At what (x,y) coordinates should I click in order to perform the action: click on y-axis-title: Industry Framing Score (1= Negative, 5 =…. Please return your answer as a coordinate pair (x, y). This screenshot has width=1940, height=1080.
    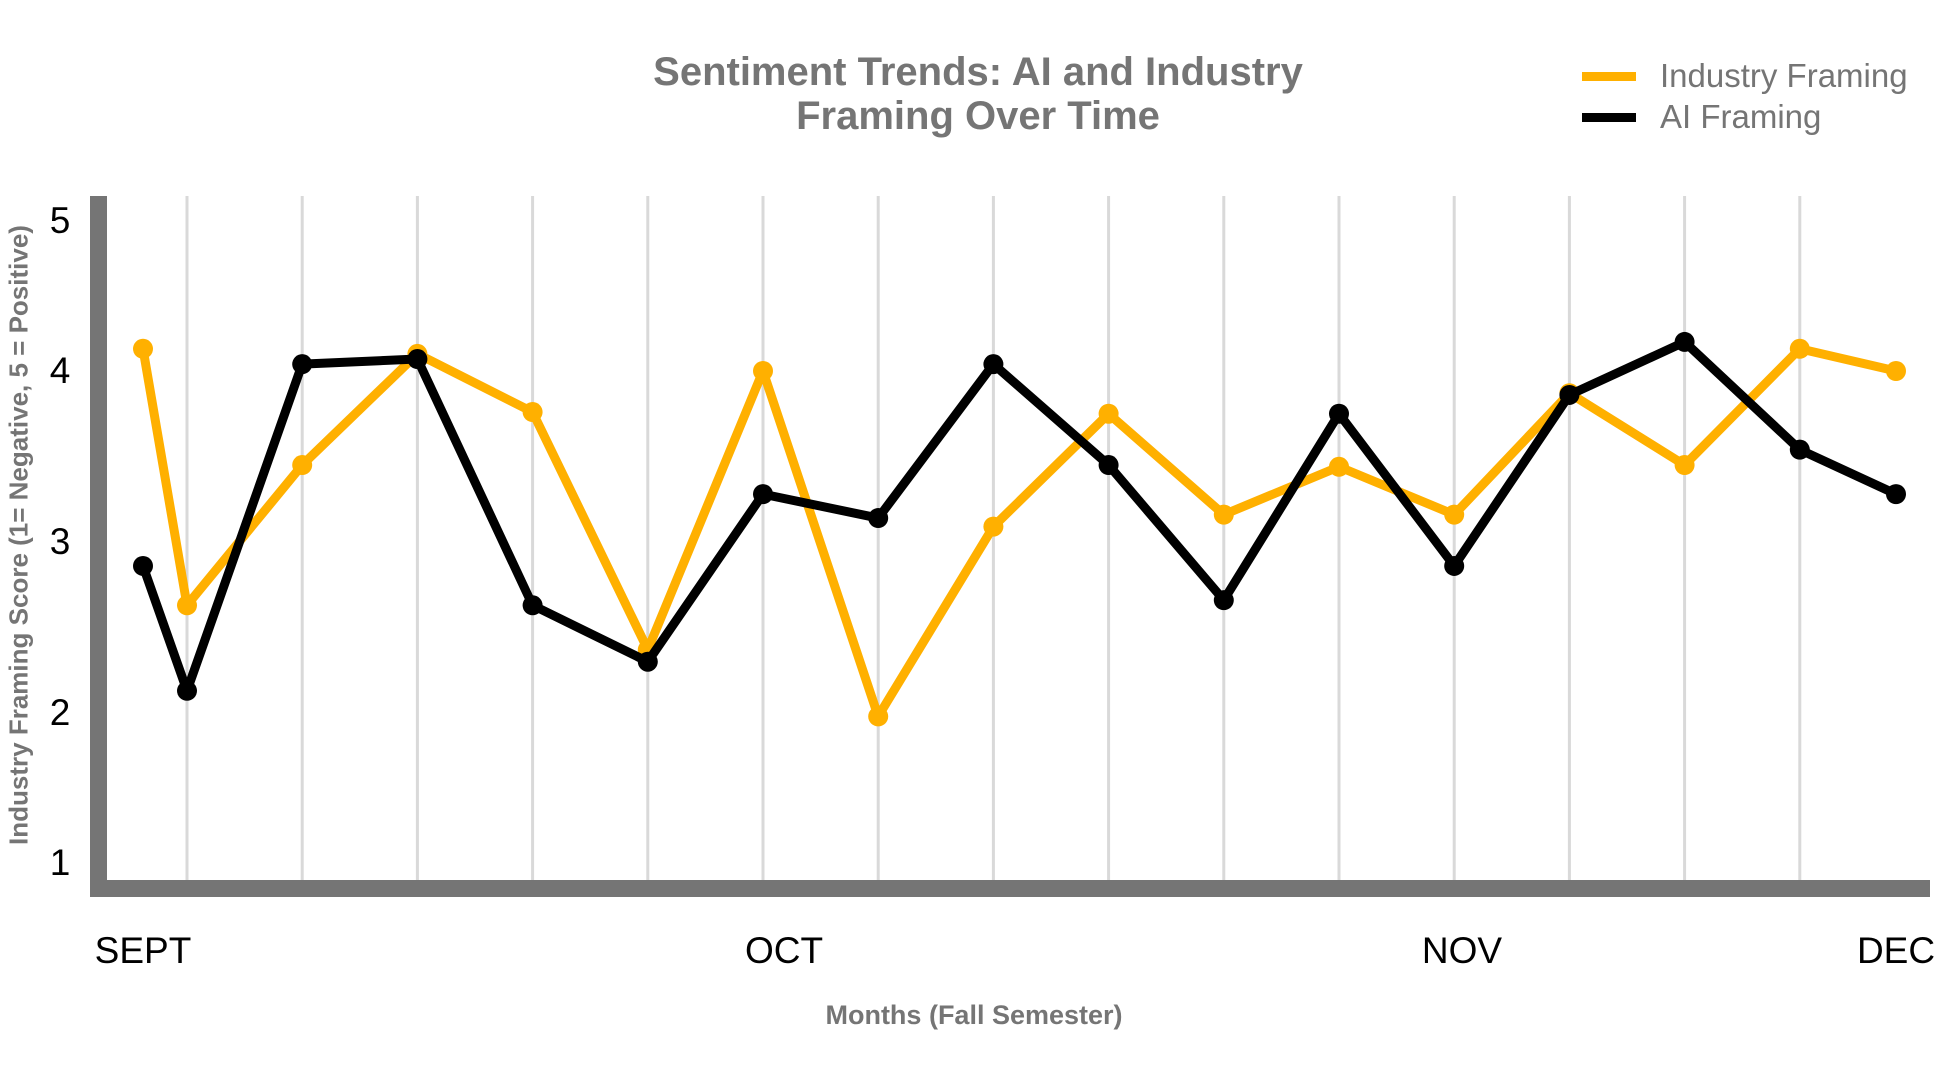
    Looking at the image, I should click on (18, 535).